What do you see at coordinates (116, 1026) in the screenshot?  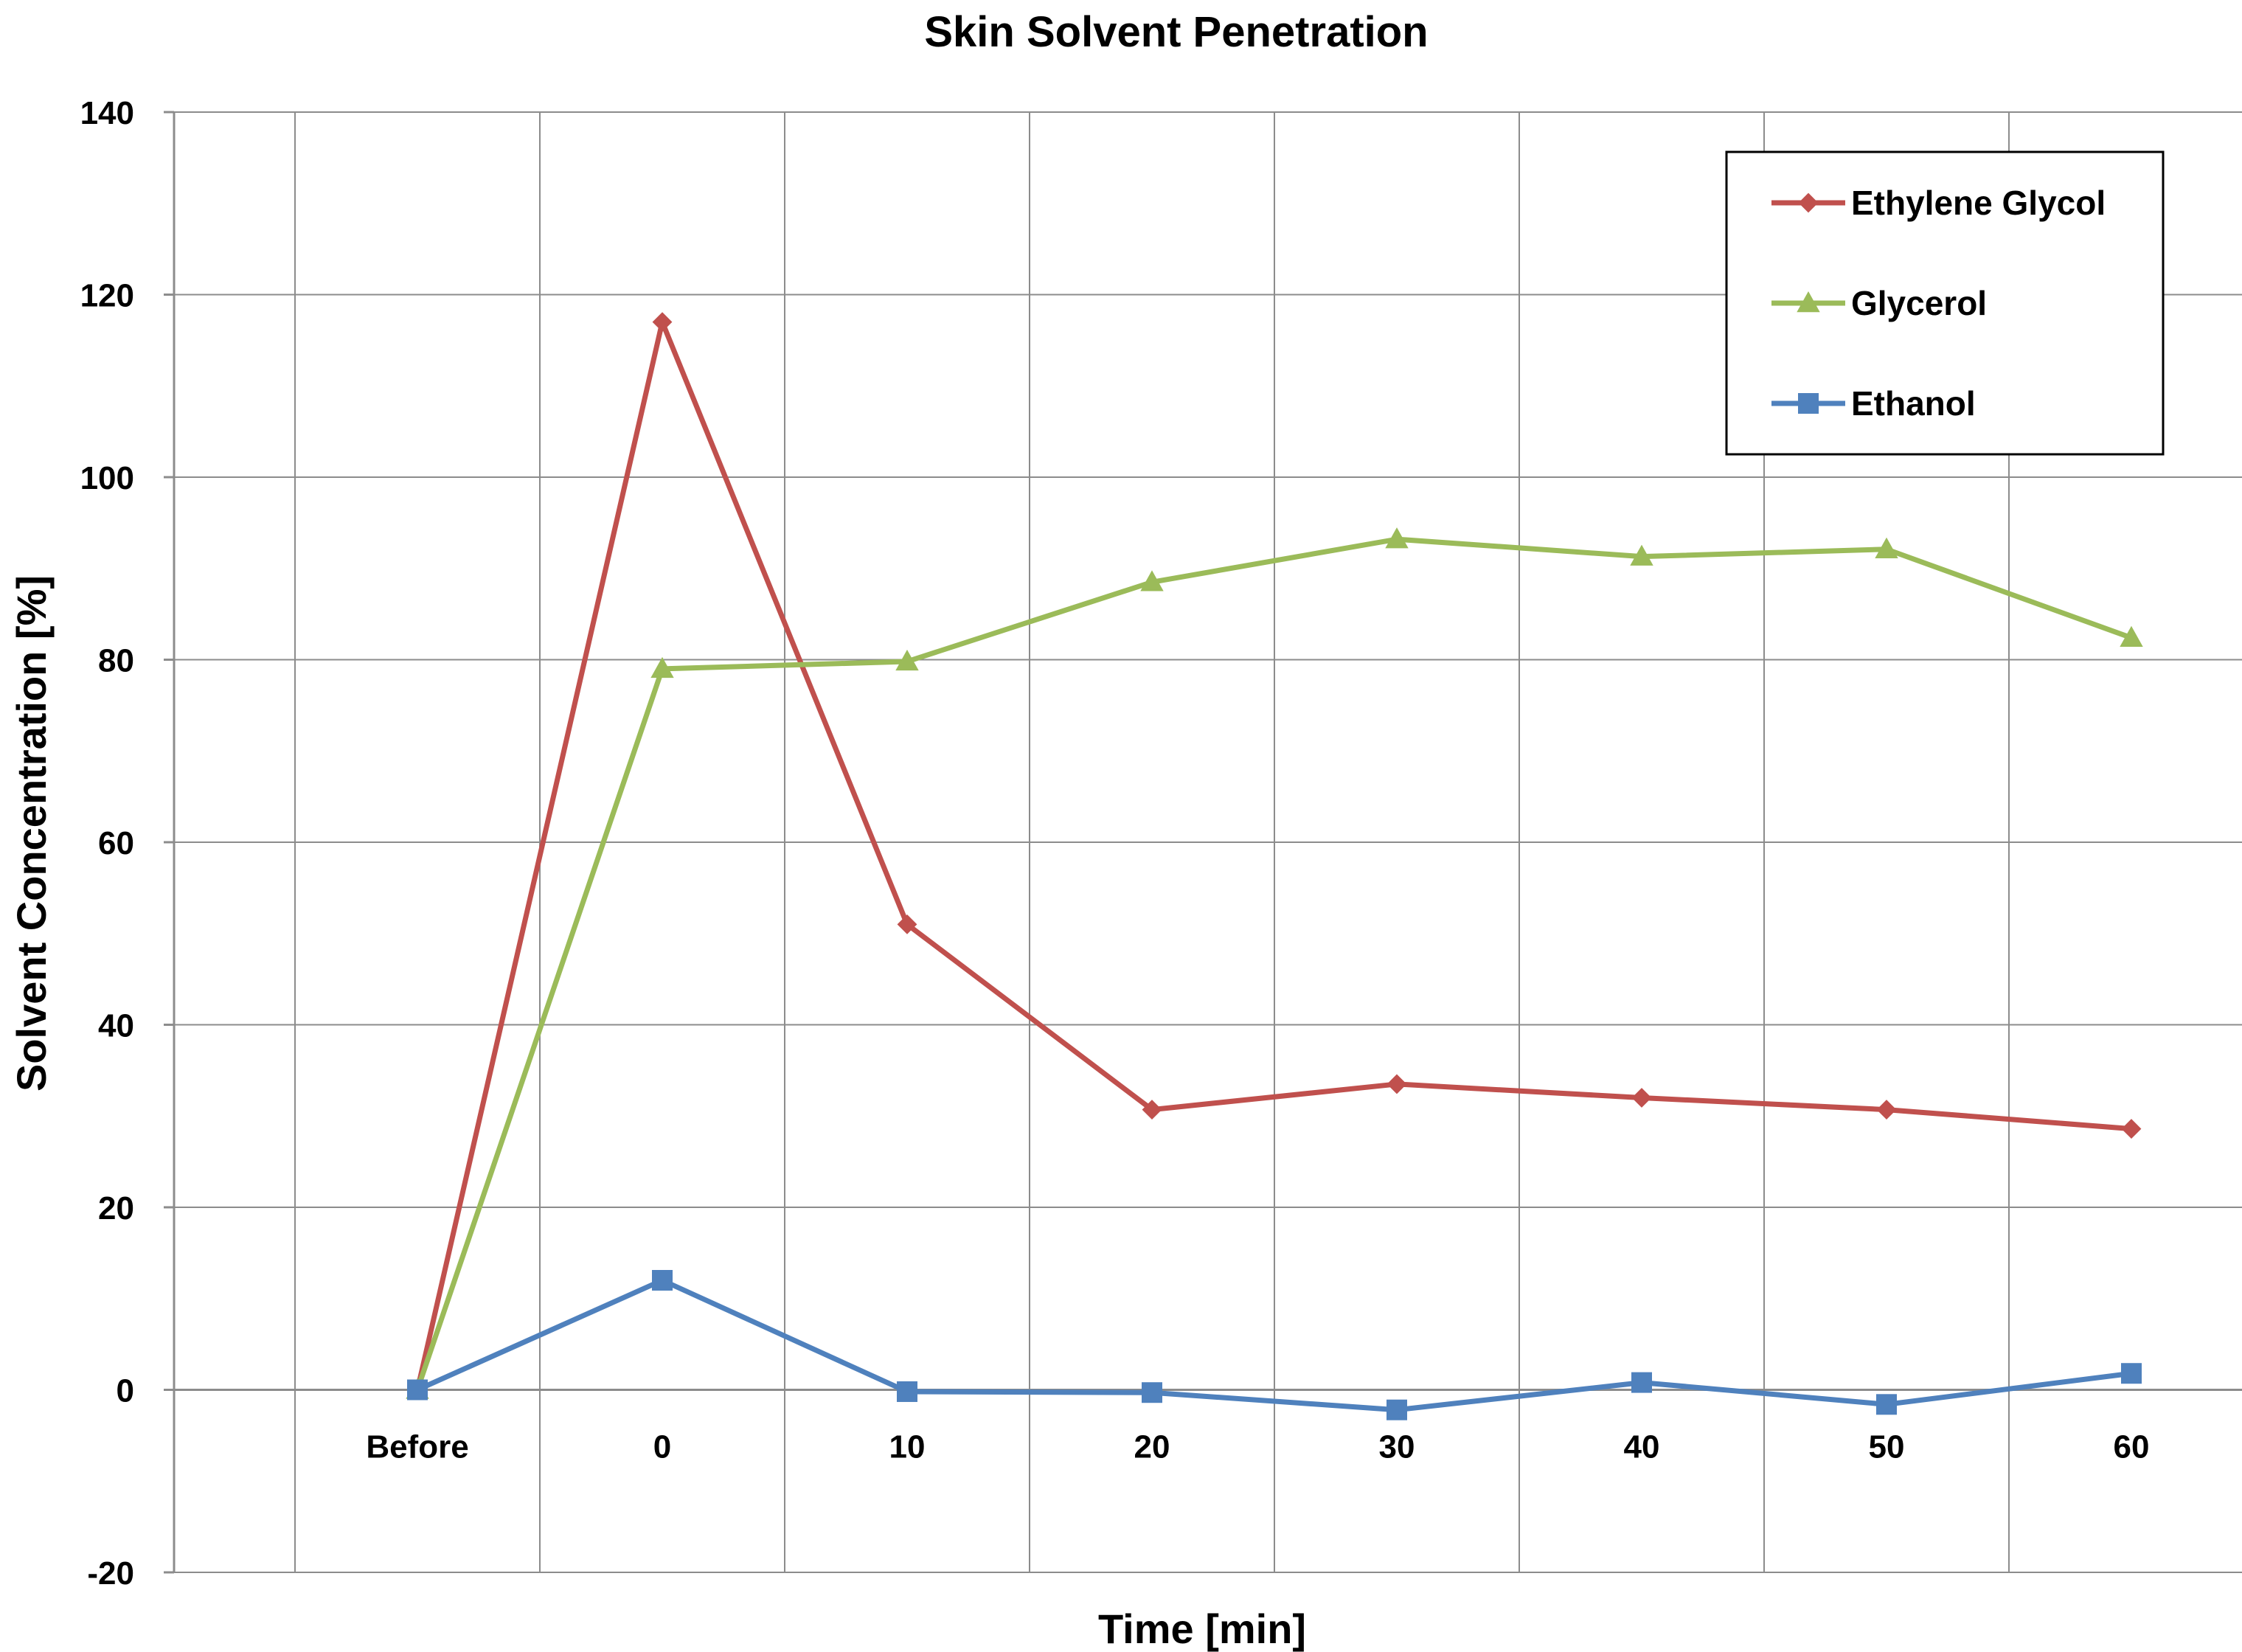 I see `y-tick-label: 40` at bounding box center [116, 1026].